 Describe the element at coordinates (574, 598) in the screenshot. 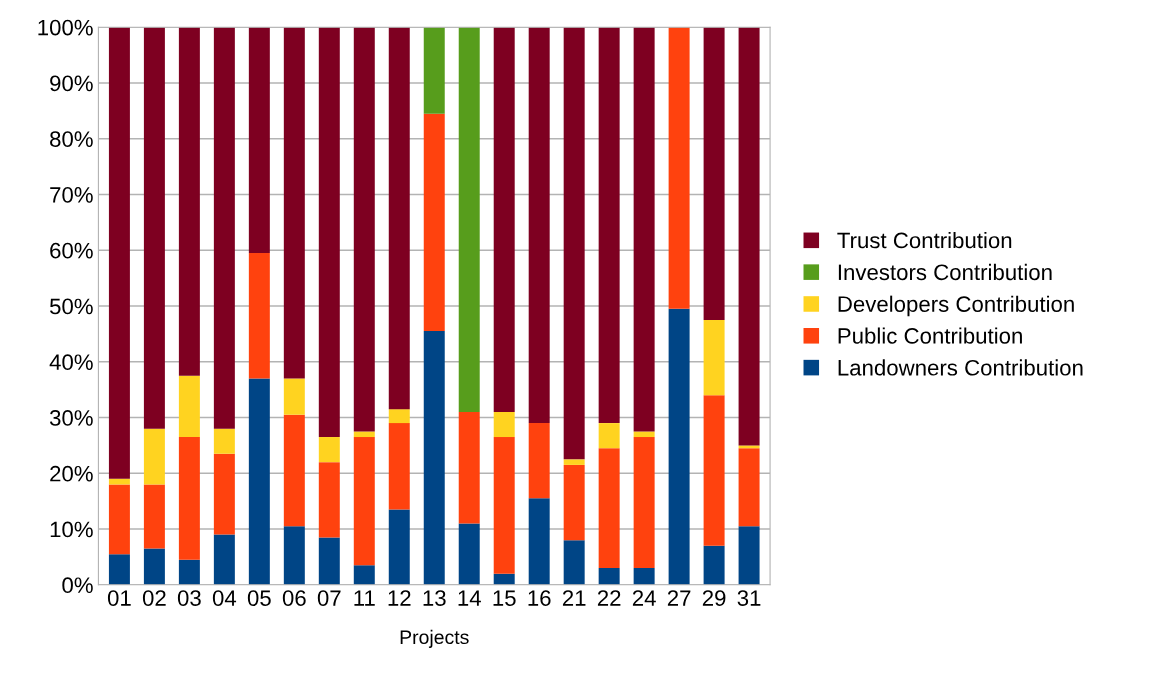

I see `x-tick-label: 21` at that location.